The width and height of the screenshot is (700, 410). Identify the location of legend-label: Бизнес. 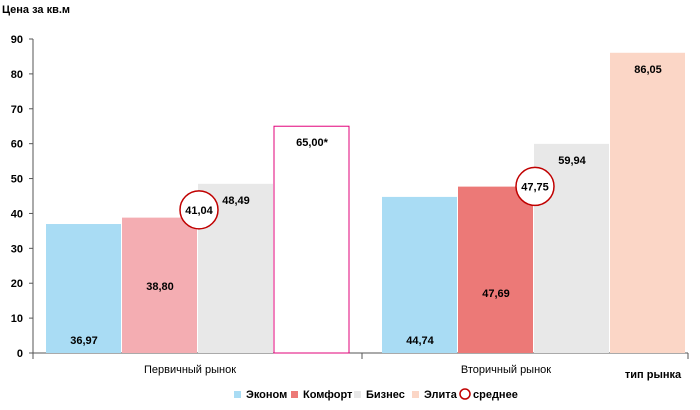
(385, 395).